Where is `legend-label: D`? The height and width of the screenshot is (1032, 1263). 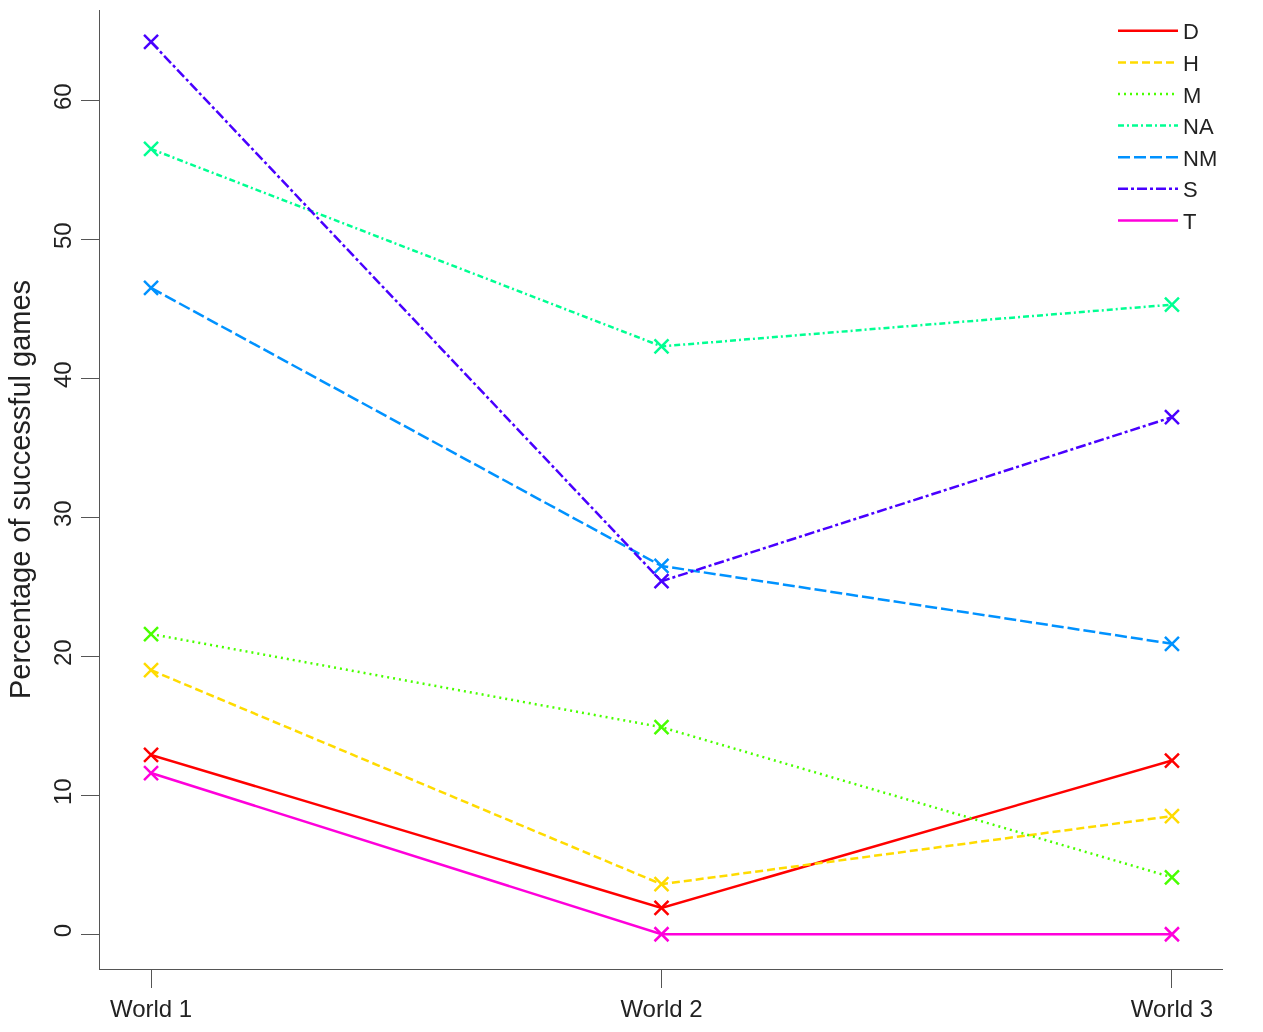 legend-label: D is located at coordinates (1191, 32).